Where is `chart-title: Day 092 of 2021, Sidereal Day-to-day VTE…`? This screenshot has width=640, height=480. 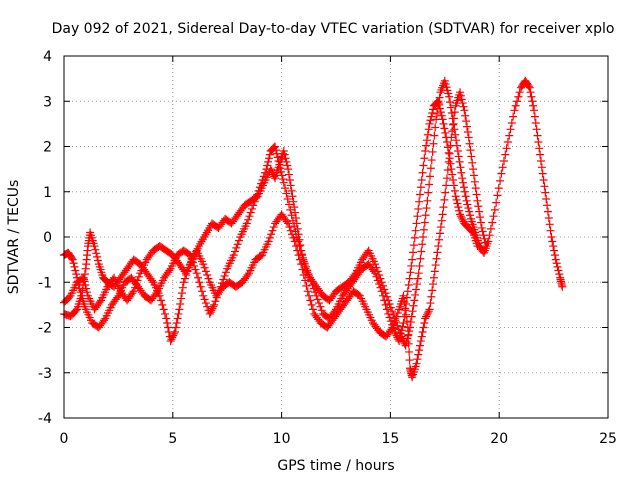
chart-title: Day 092 of 2021, Sidereal Day-to-day VTE… is located at coordinates (333, 29).